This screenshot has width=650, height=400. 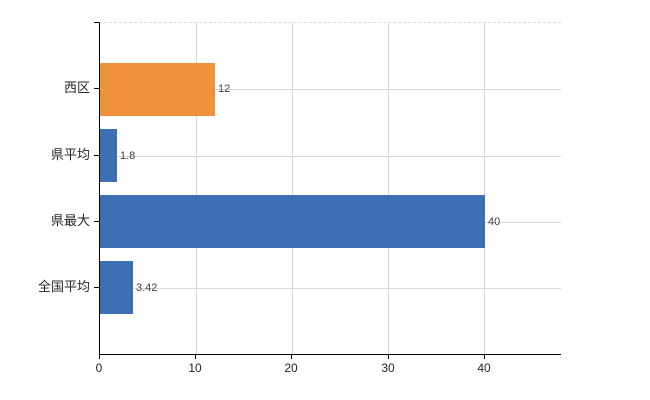 I want to click on value-label: 40, so click(x=494, y=222).